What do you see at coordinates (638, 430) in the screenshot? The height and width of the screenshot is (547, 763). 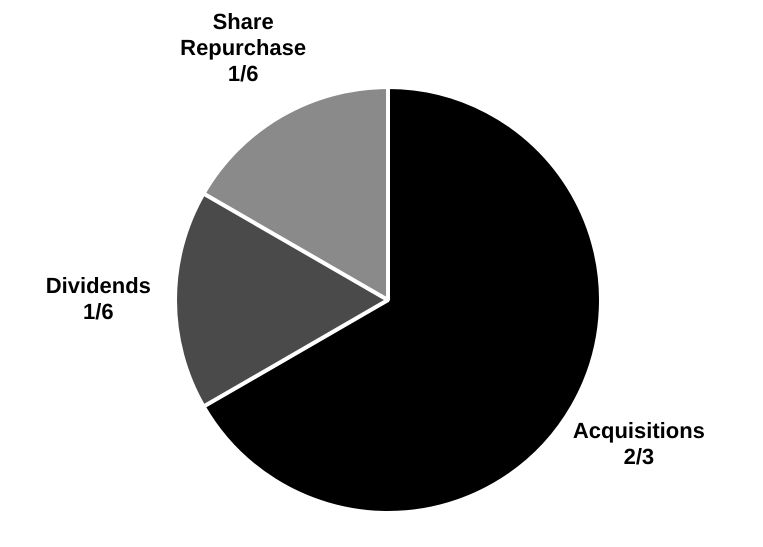 I see `slice-label: Acquisitions` at bounding box center [638, 430].